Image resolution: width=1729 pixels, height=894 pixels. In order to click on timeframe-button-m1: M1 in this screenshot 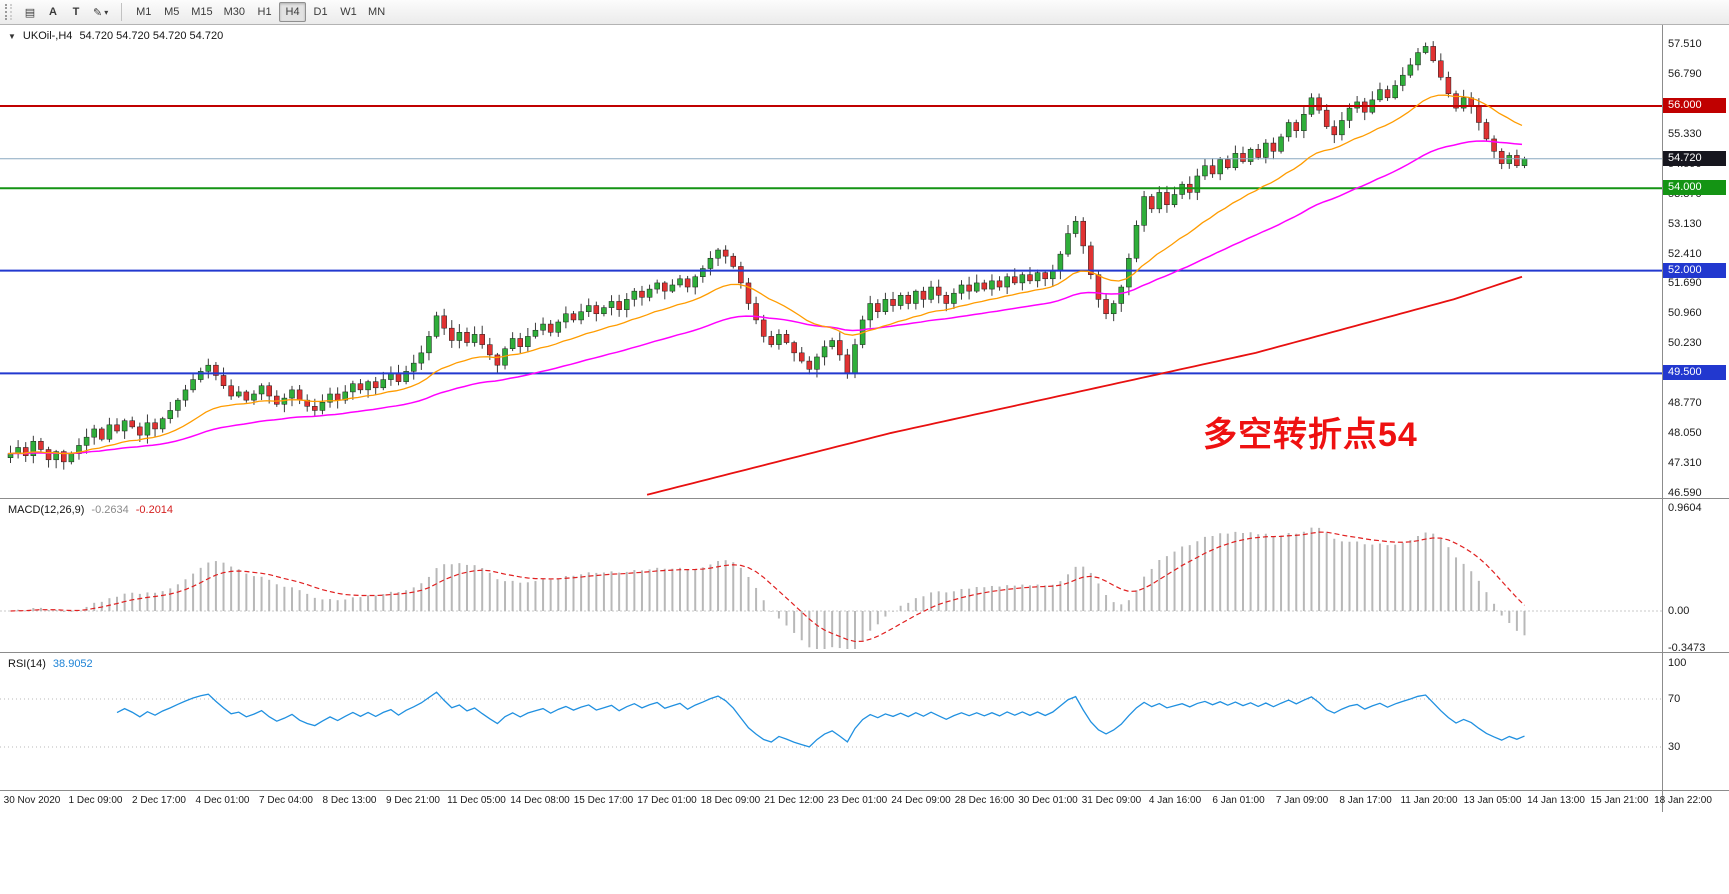, I will do `click(144, 12)`.